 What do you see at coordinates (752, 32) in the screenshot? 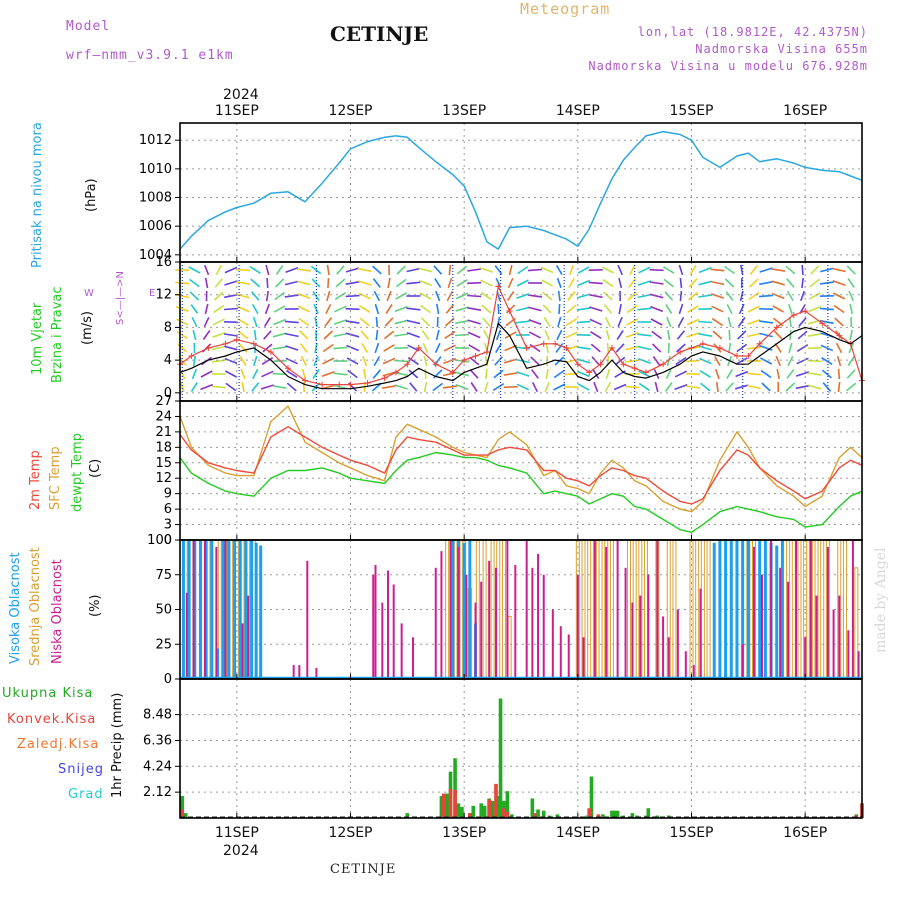
I see `lonlat-label: lon,lat (18.9812E, 42.4375N)` at bounding box center [752, 32].